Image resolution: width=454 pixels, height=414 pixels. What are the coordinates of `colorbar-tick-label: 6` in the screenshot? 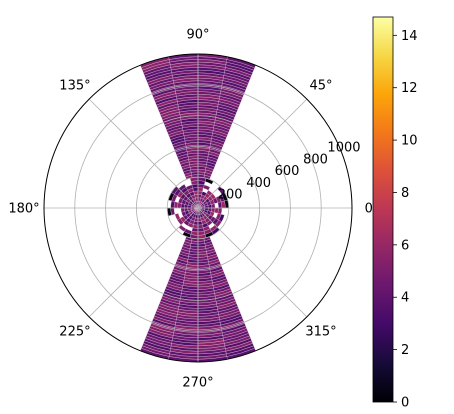 It's located at (405, 245).